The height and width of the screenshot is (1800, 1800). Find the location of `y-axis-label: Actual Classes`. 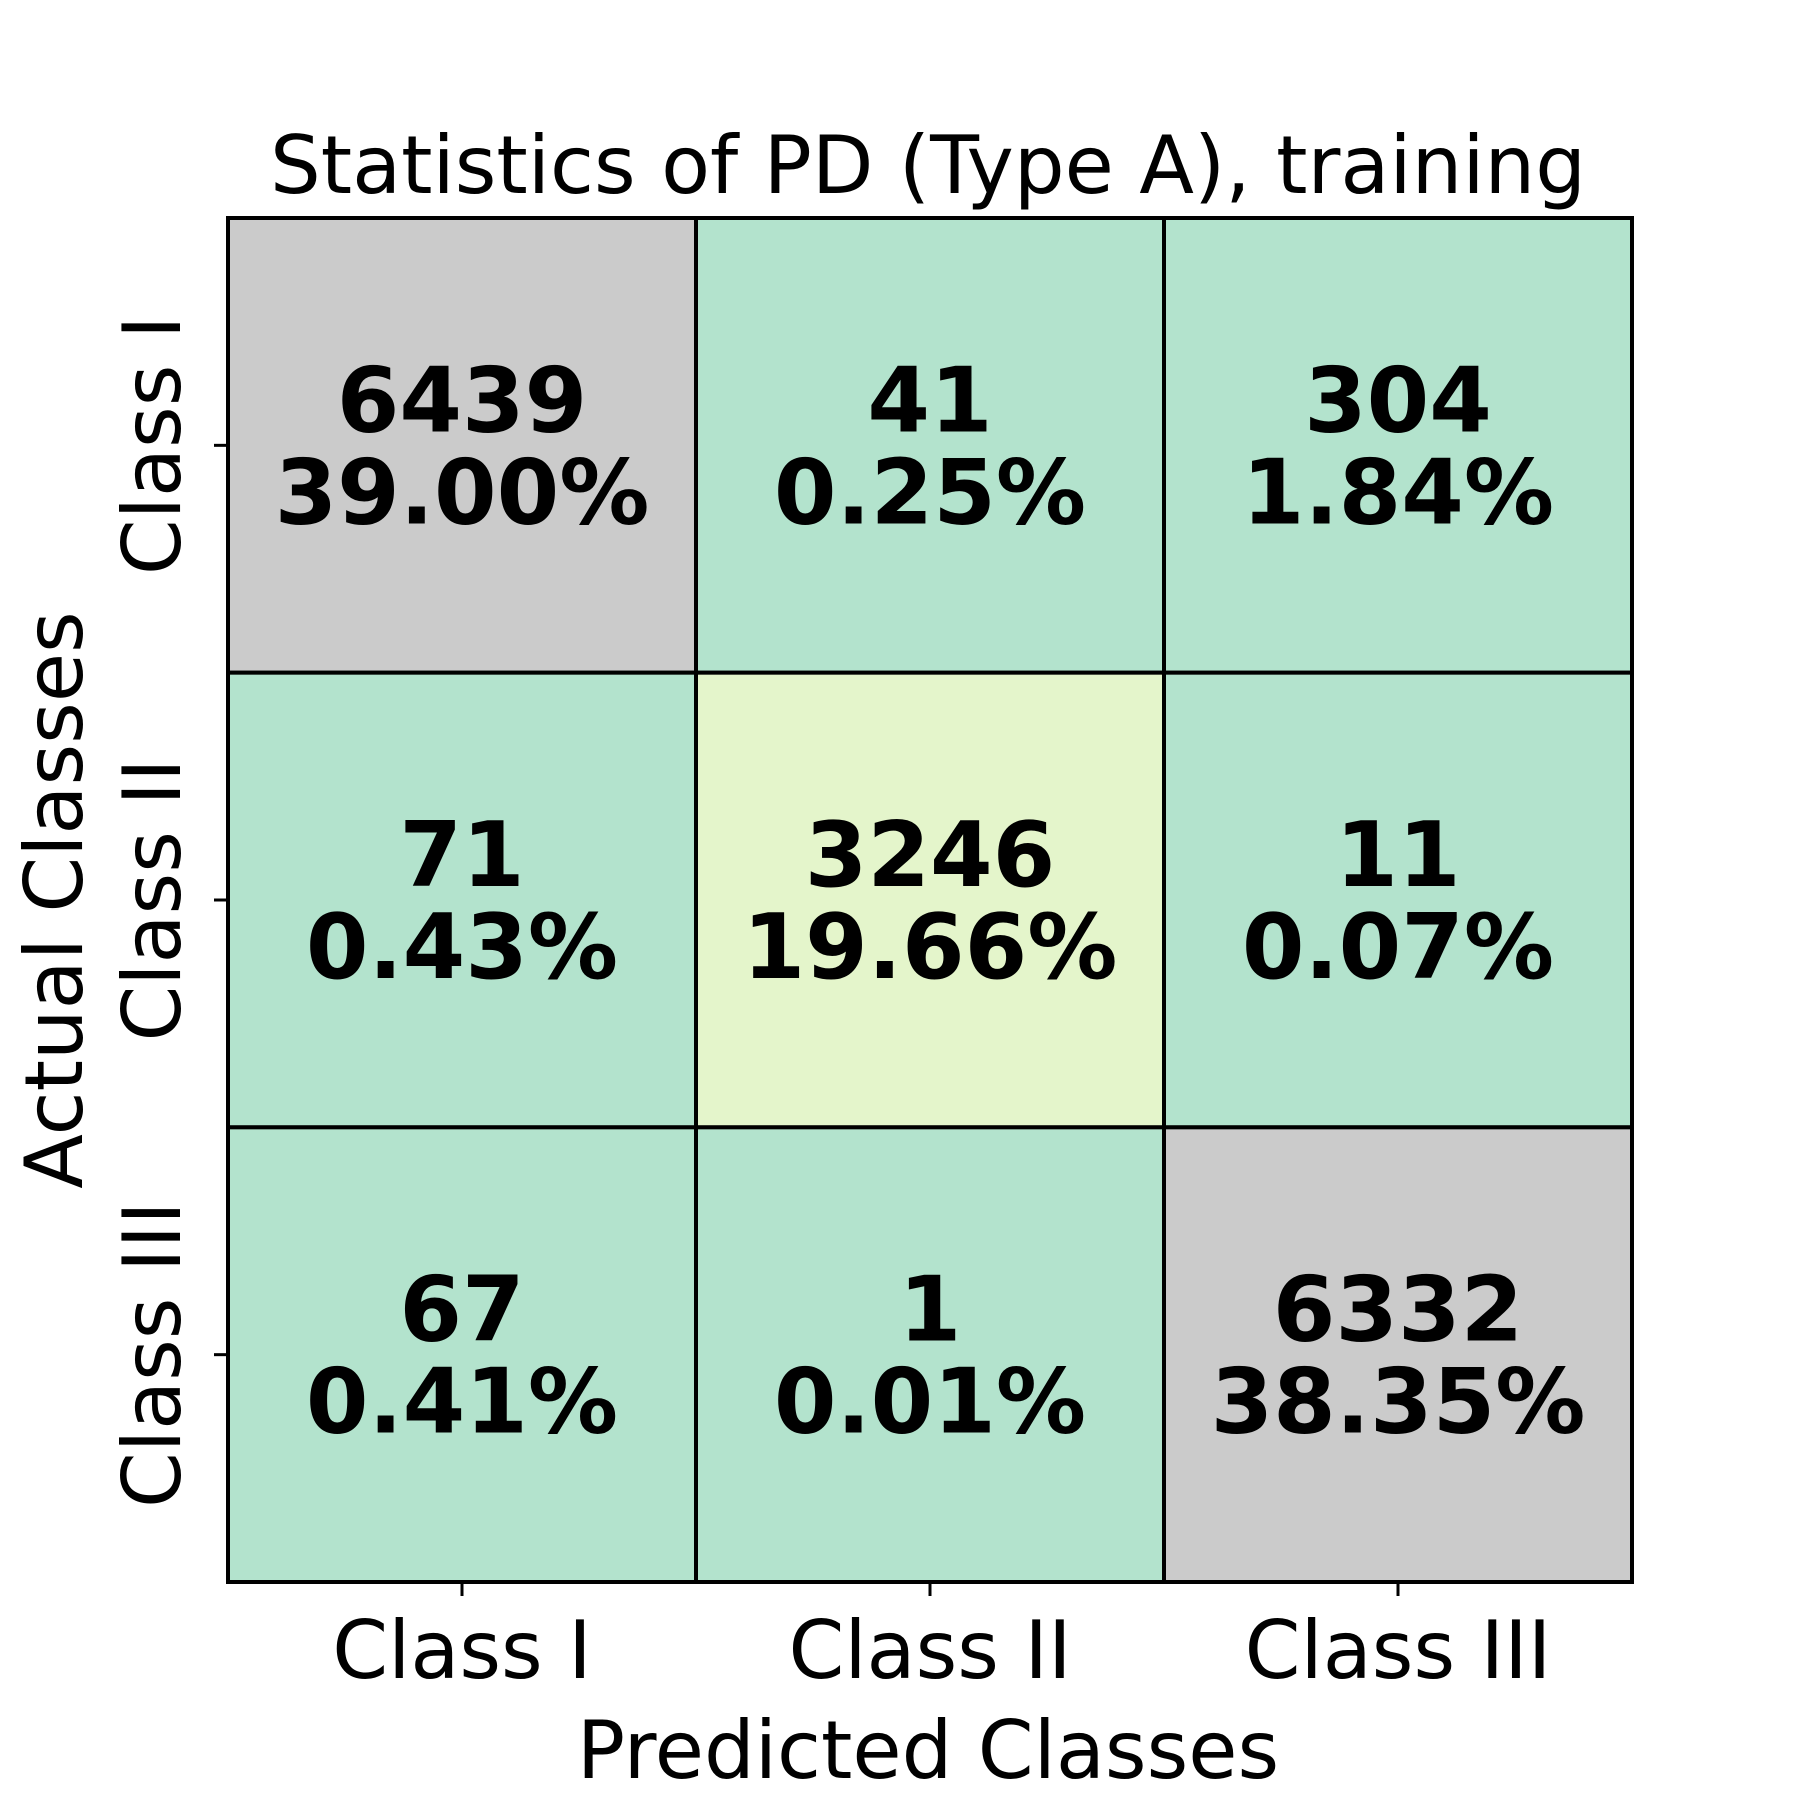

y-axis-label: Actual Classes is located at coordinates (54, 899).